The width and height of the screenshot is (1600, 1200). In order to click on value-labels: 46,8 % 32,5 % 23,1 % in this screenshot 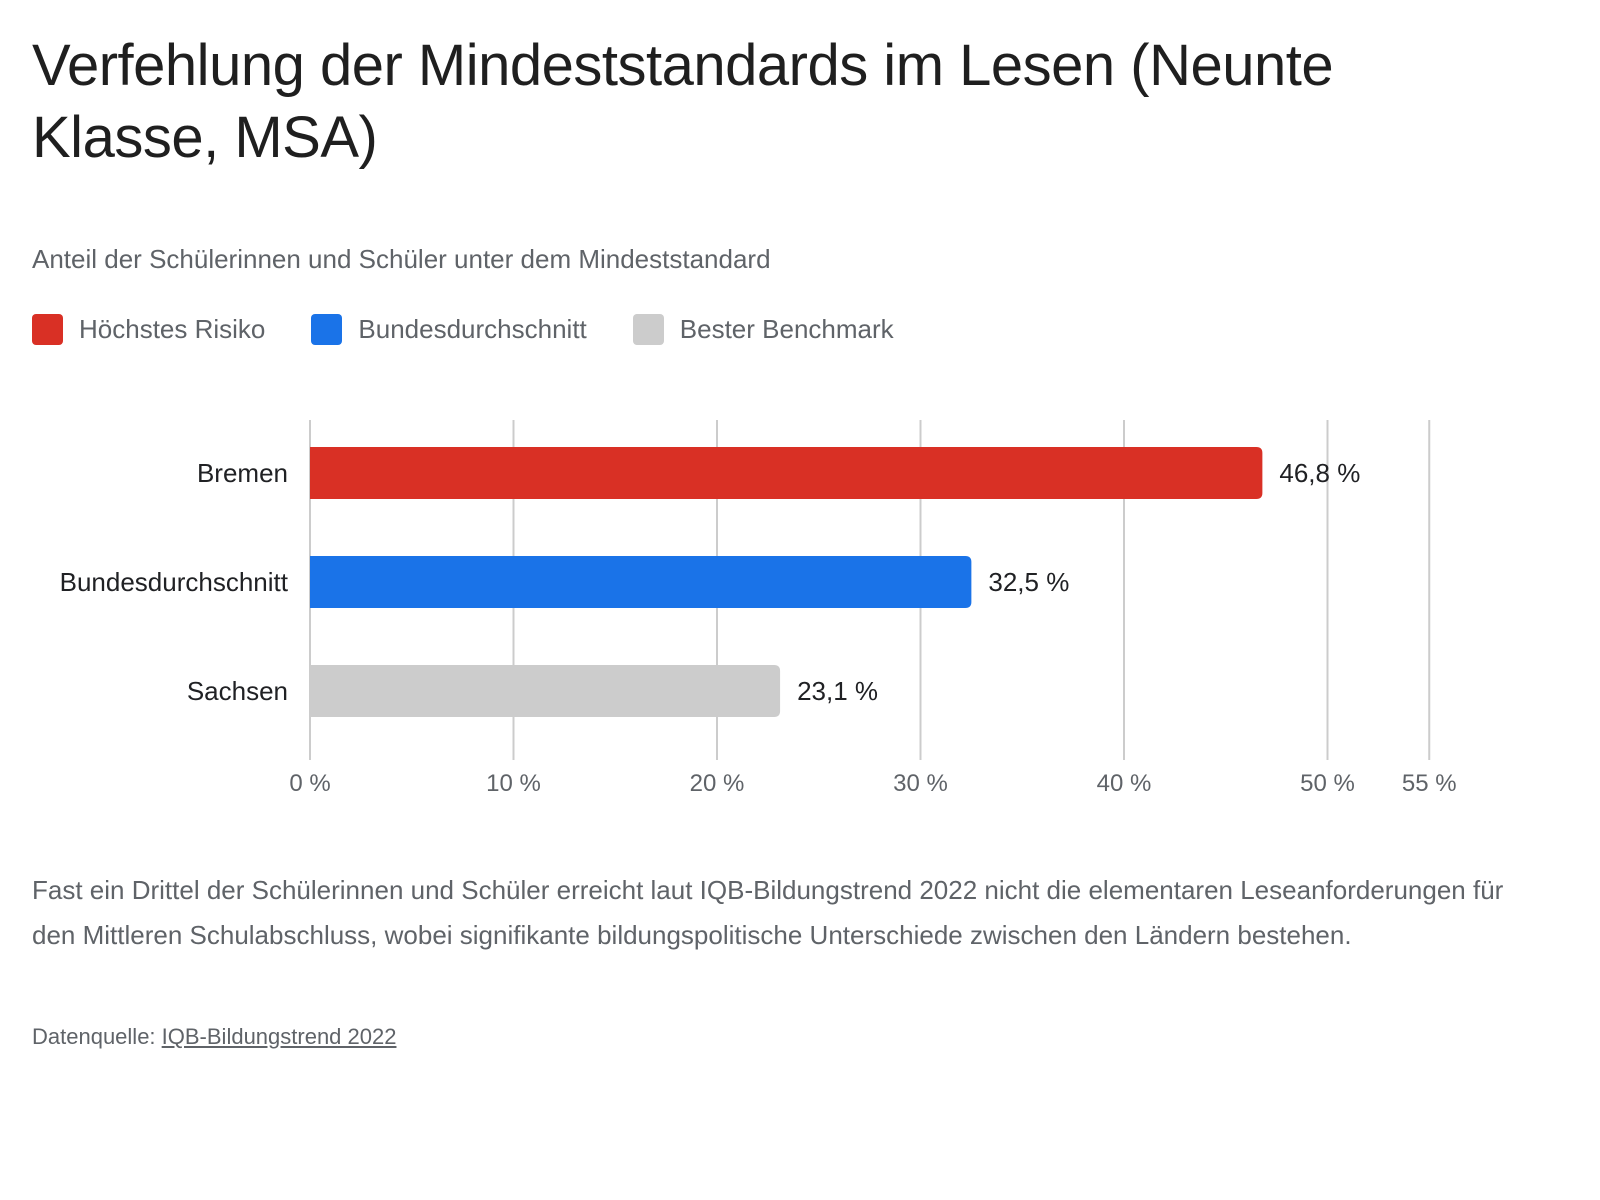, I will do `click(1078, 582)`.